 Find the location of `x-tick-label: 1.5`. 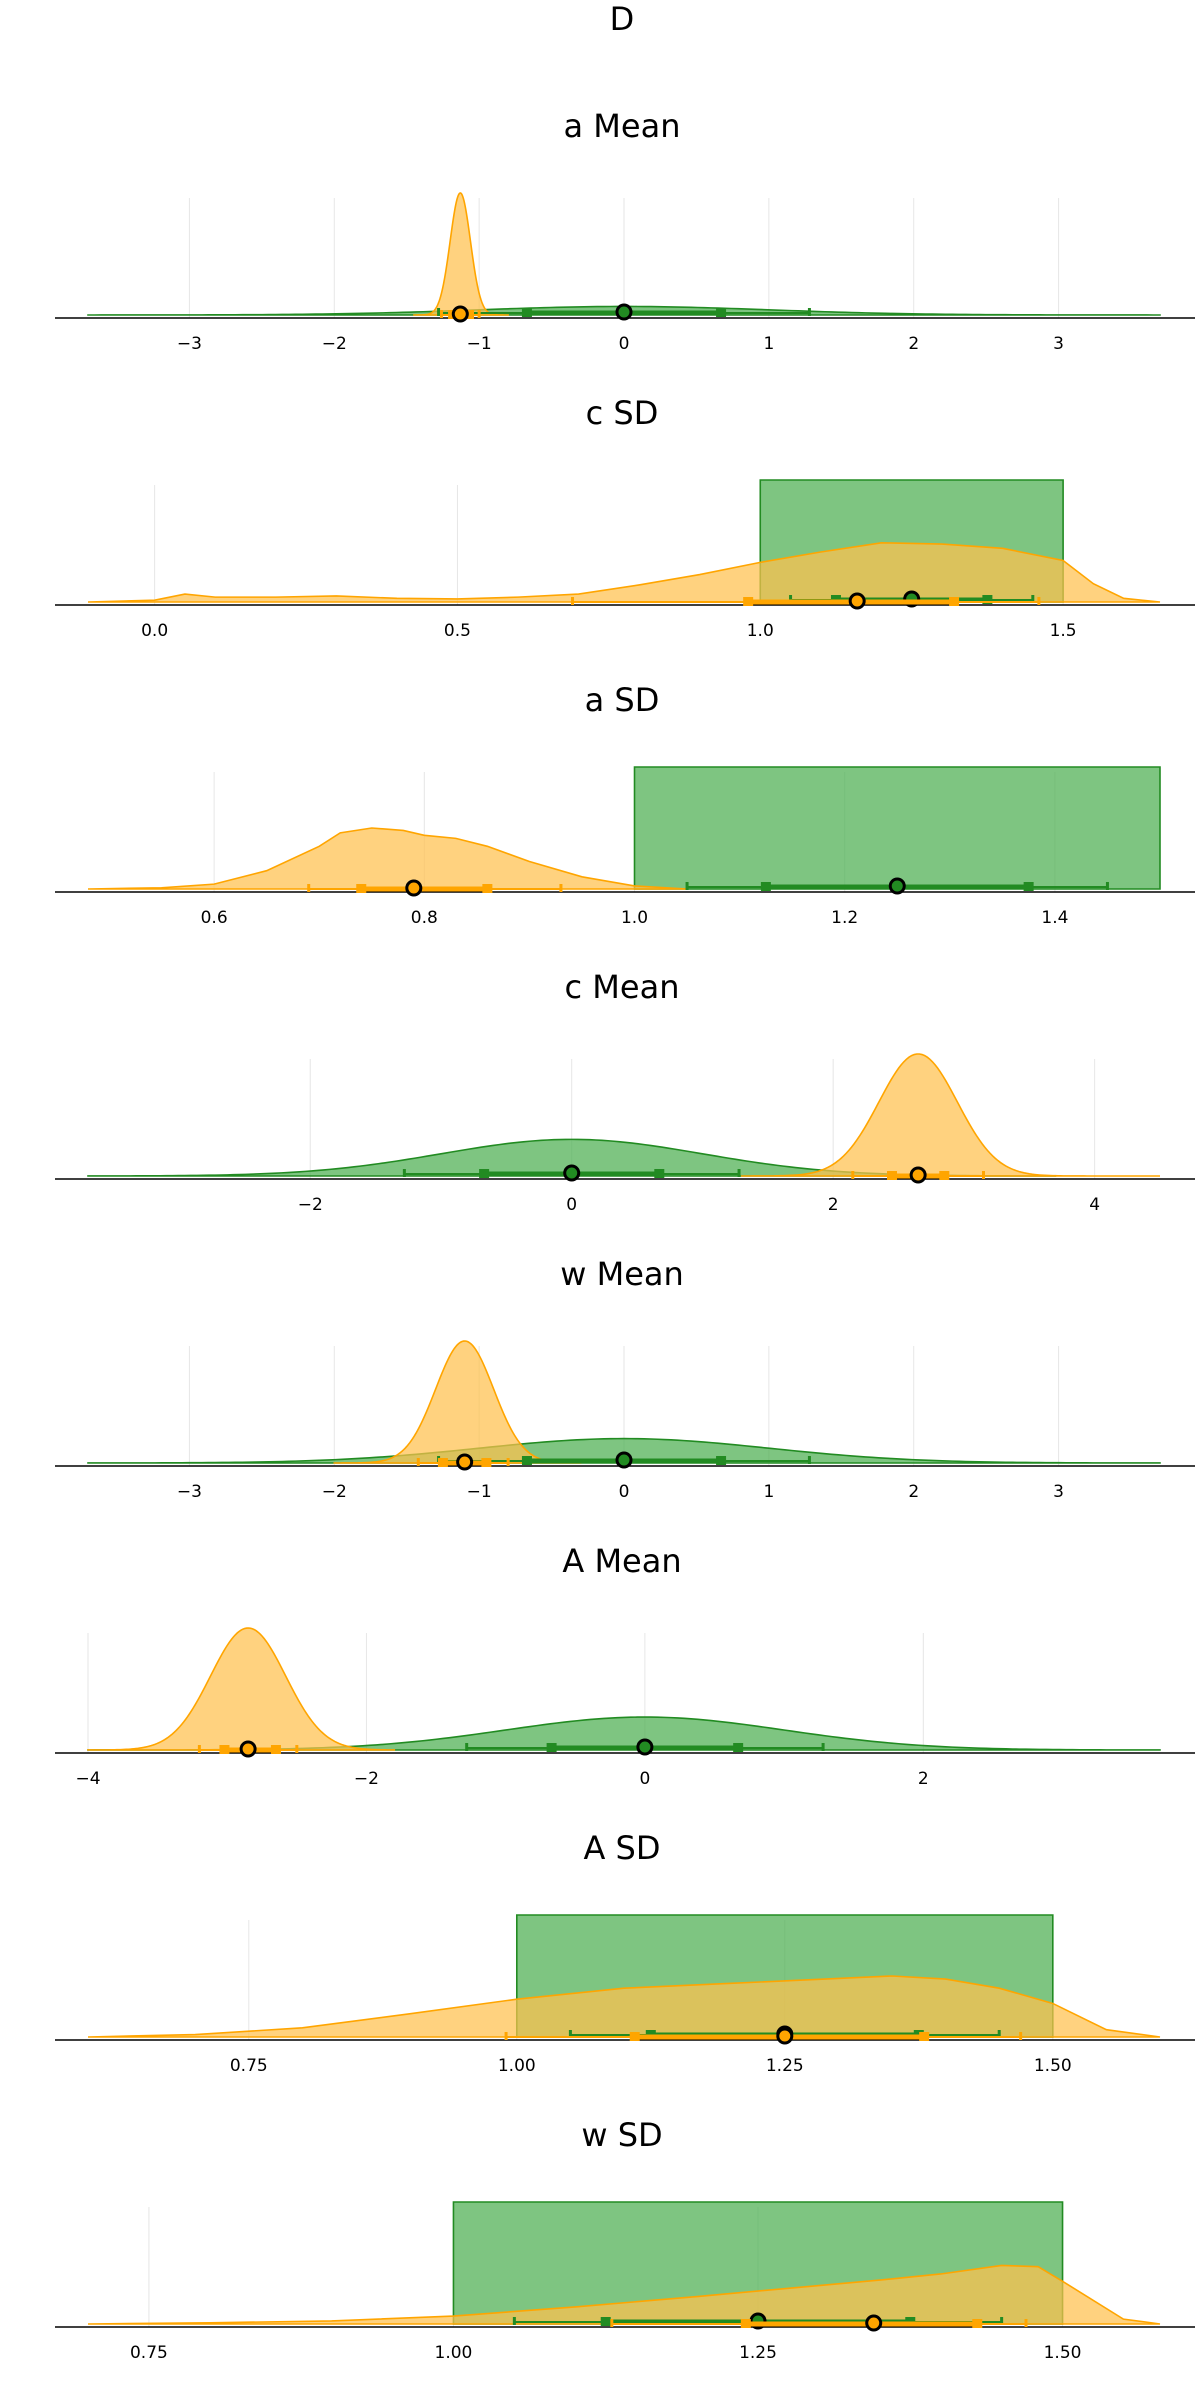

x-tick-label: 1.5 is located at coordinates (1063, 631).